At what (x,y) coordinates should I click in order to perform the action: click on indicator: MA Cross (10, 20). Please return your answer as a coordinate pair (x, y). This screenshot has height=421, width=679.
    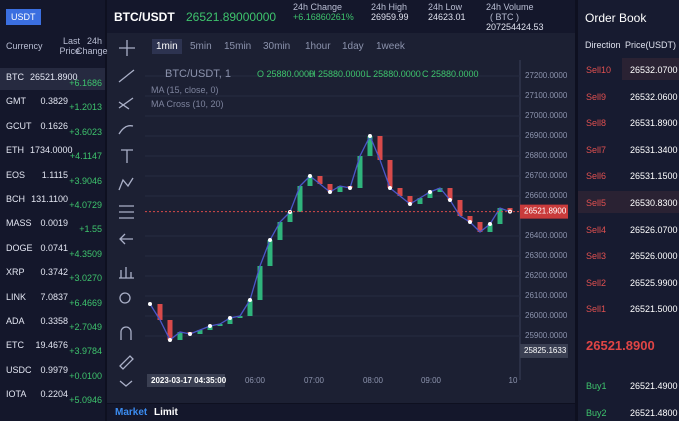
    Looking at the image, I should click on (187, 104).